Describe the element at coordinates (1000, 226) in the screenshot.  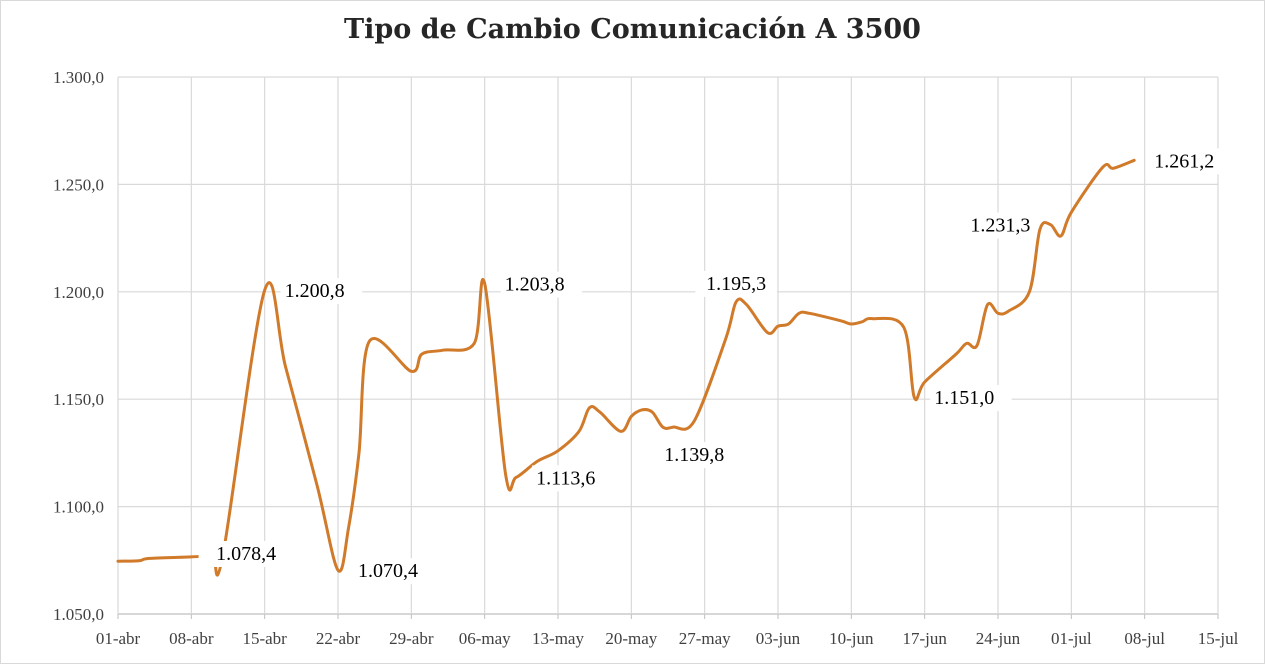
I see `data-label: 1.231,3` at that location.